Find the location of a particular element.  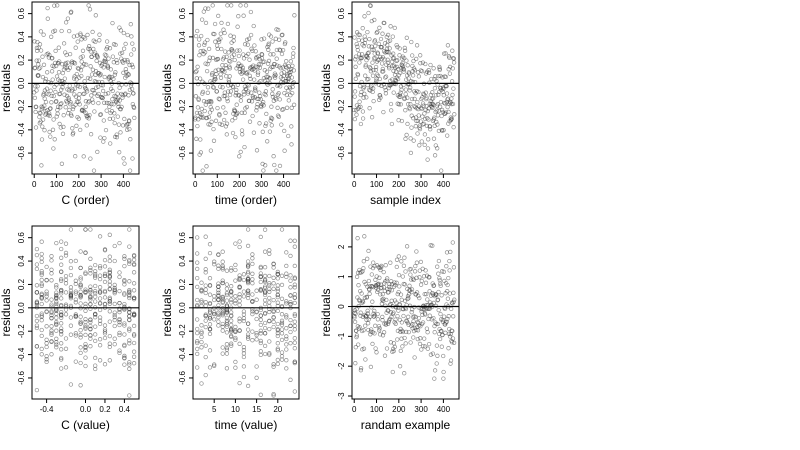

y-tick-label: -0.4 is located at coordinates (341, 129).